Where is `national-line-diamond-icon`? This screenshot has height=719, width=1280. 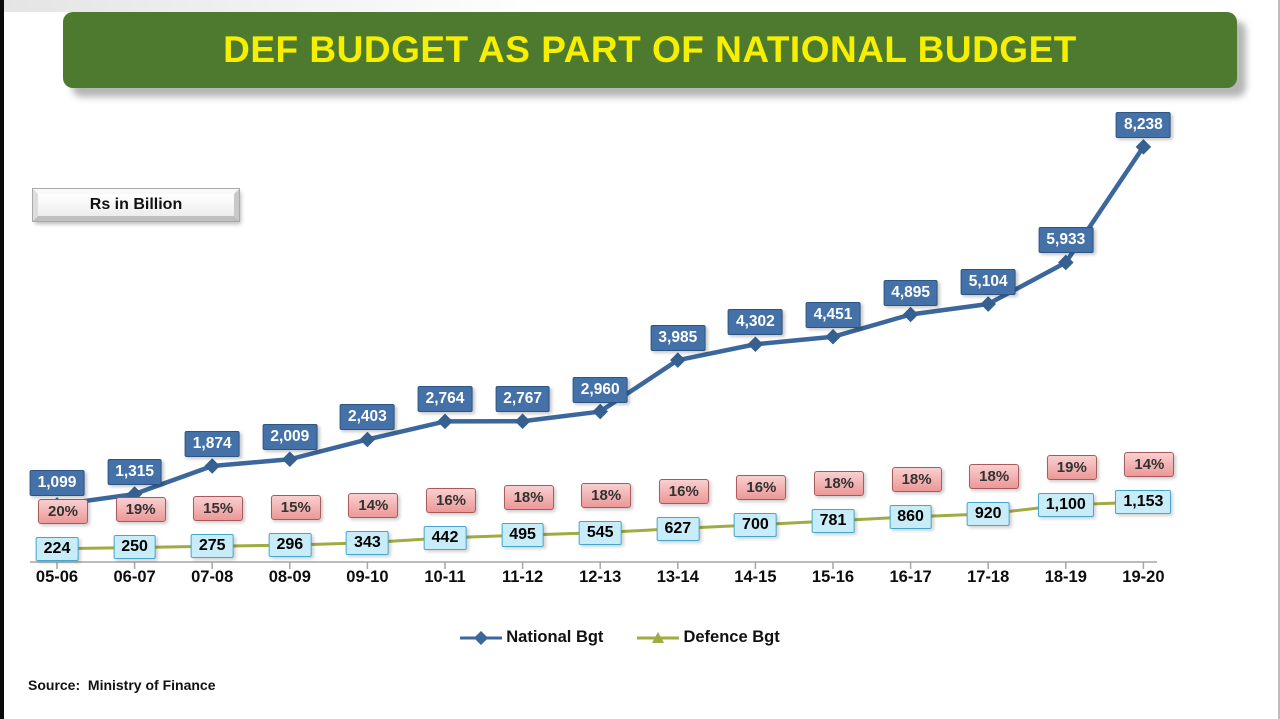 national-line-diamond-icon is located at coordinates (481, 637).